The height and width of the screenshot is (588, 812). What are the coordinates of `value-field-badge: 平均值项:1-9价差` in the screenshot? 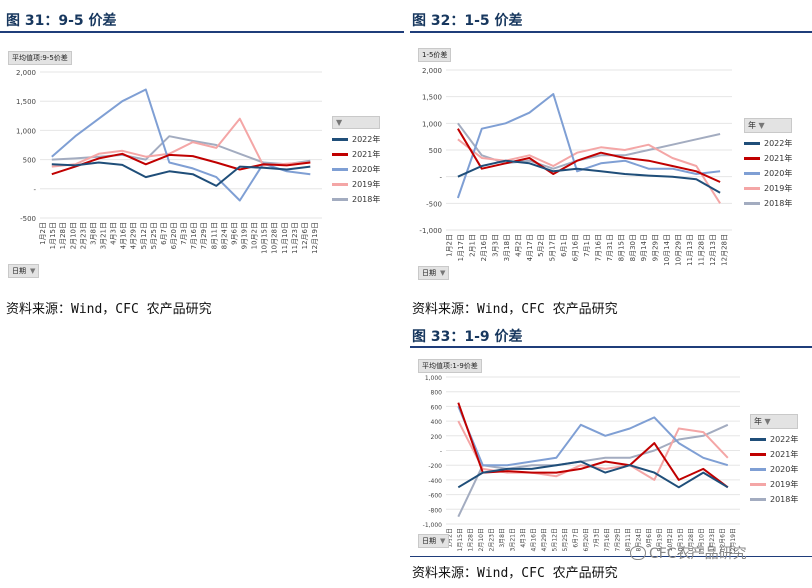 It's located at (450, 366).